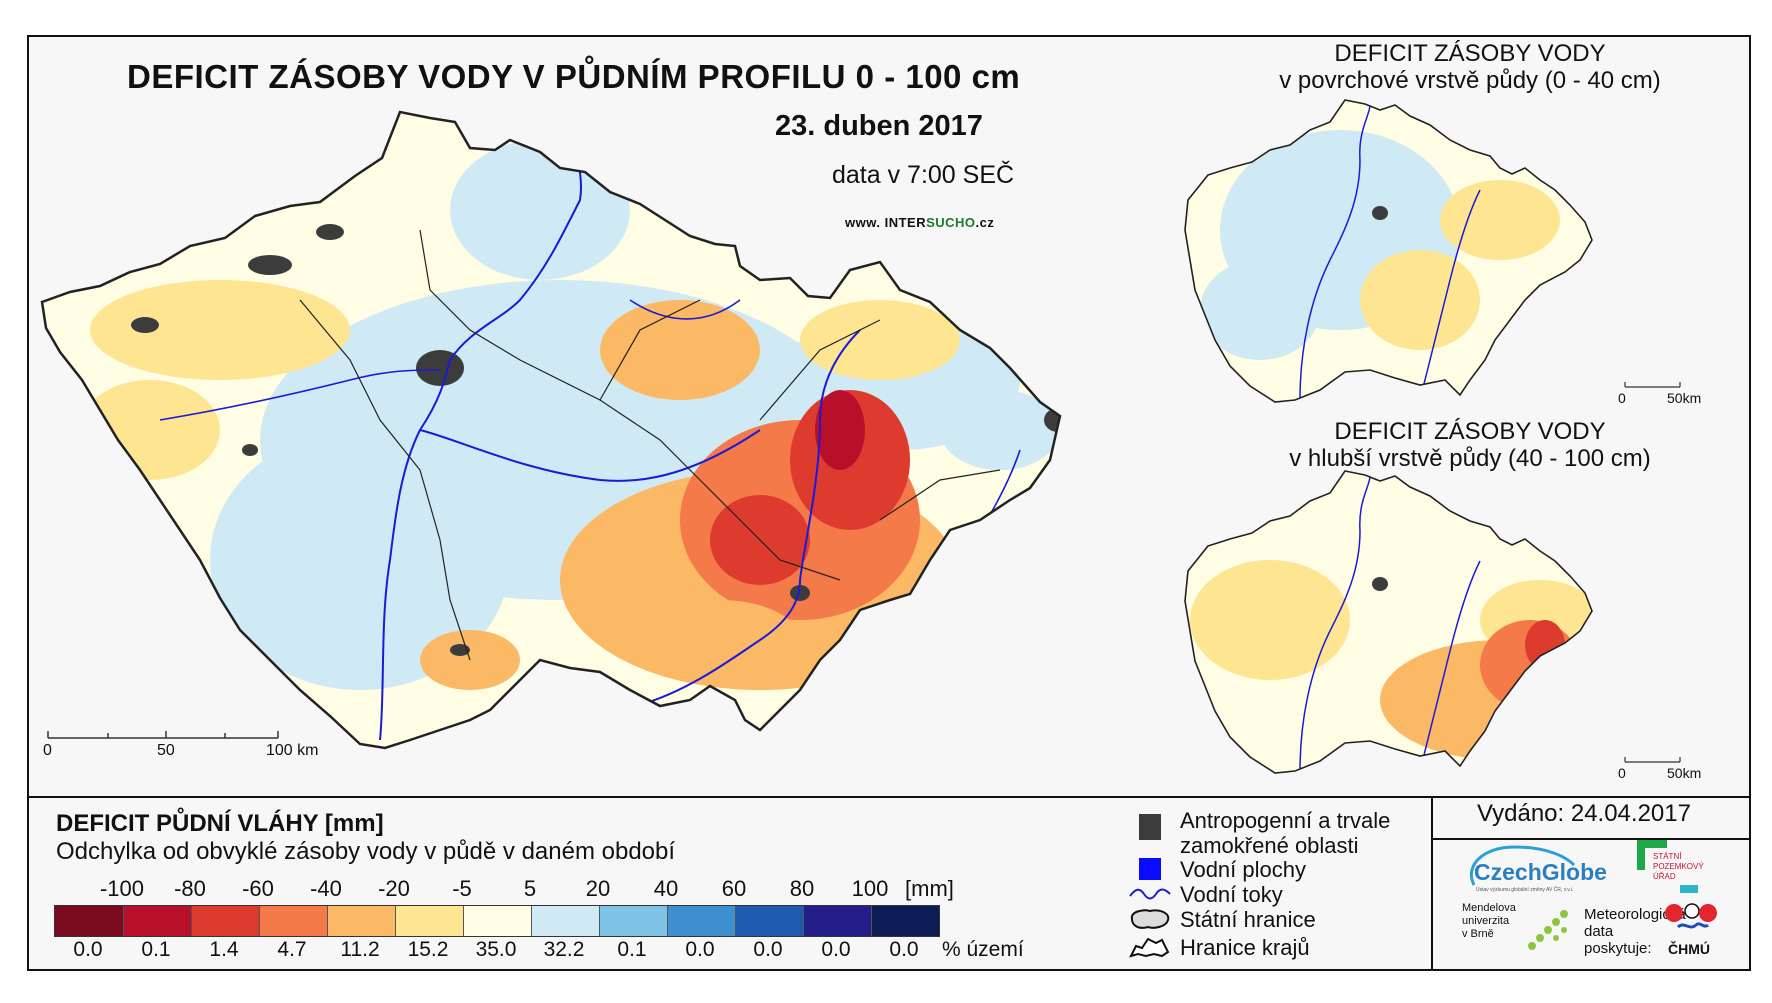 This screenshot has height=1003, width=1772. Describe the element at coordinates (1470, 80) in the screenshot. I see `inset-top-title-line2: v povrchové vrstvě půdy (0 - 40 cm)` at that location.